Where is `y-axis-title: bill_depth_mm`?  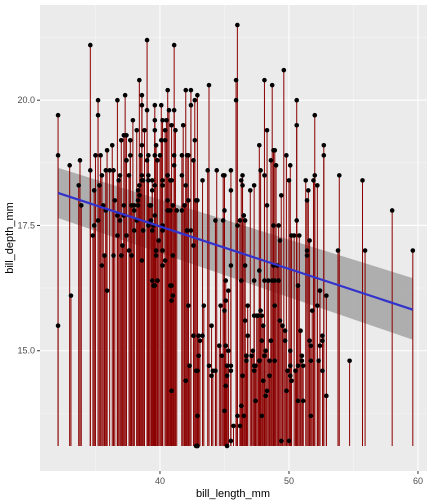
y-axis-title: bill_depth_mm is located at coordinates (10, 238).